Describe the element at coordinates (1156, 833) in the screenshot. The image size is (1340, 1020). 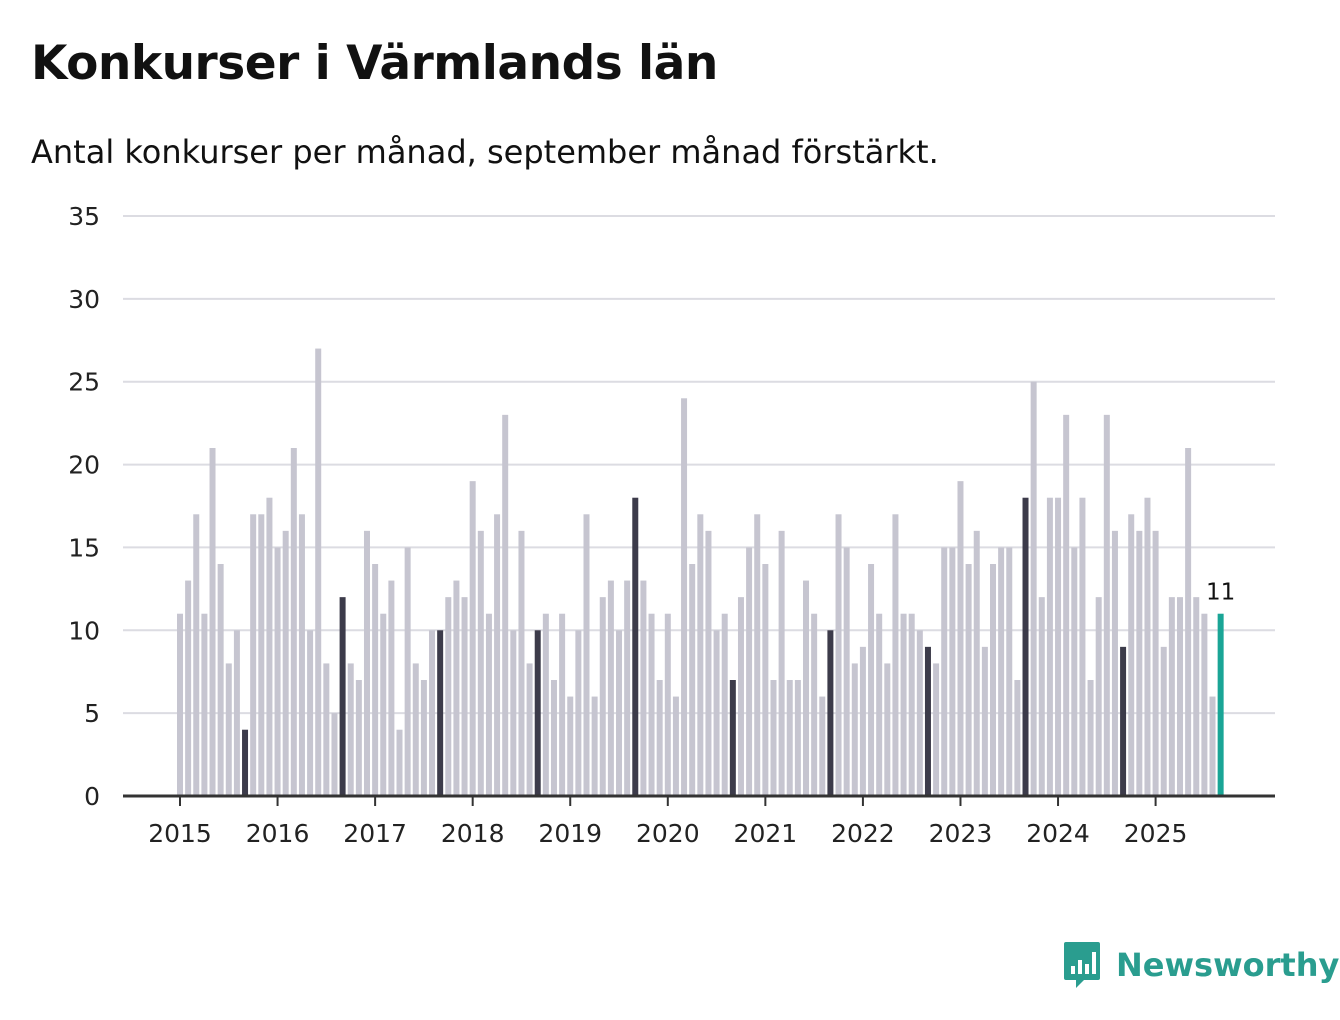
I see `x-tick-label: 2025` at that location.